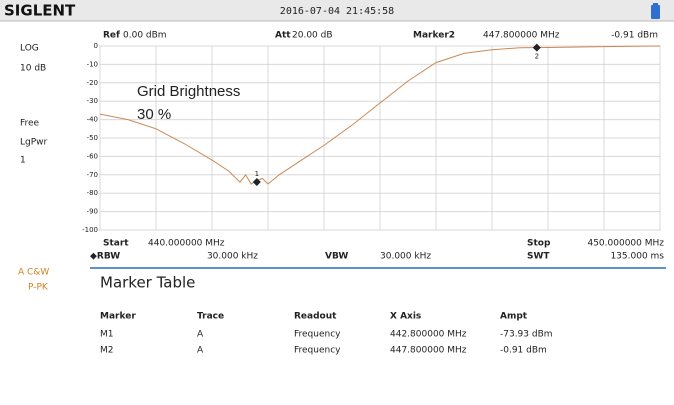  What do you see at coordinates (315, 317) in the screenshot?
I see `column-header: Readout` at bounding box center [315, 317].